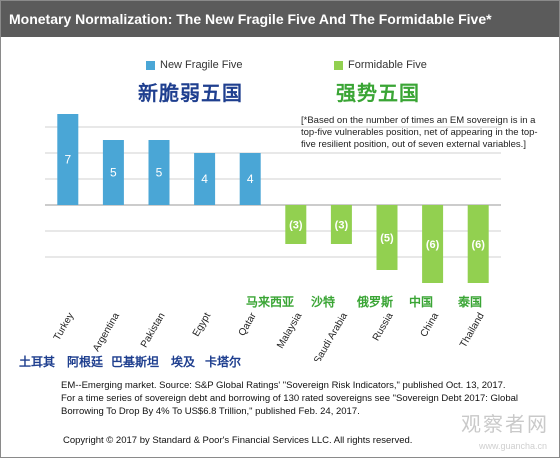 The height and width of the screenshot is (458, 560). I want to click on legend-fragile-label: New Fragile Five, so click(201, 65).